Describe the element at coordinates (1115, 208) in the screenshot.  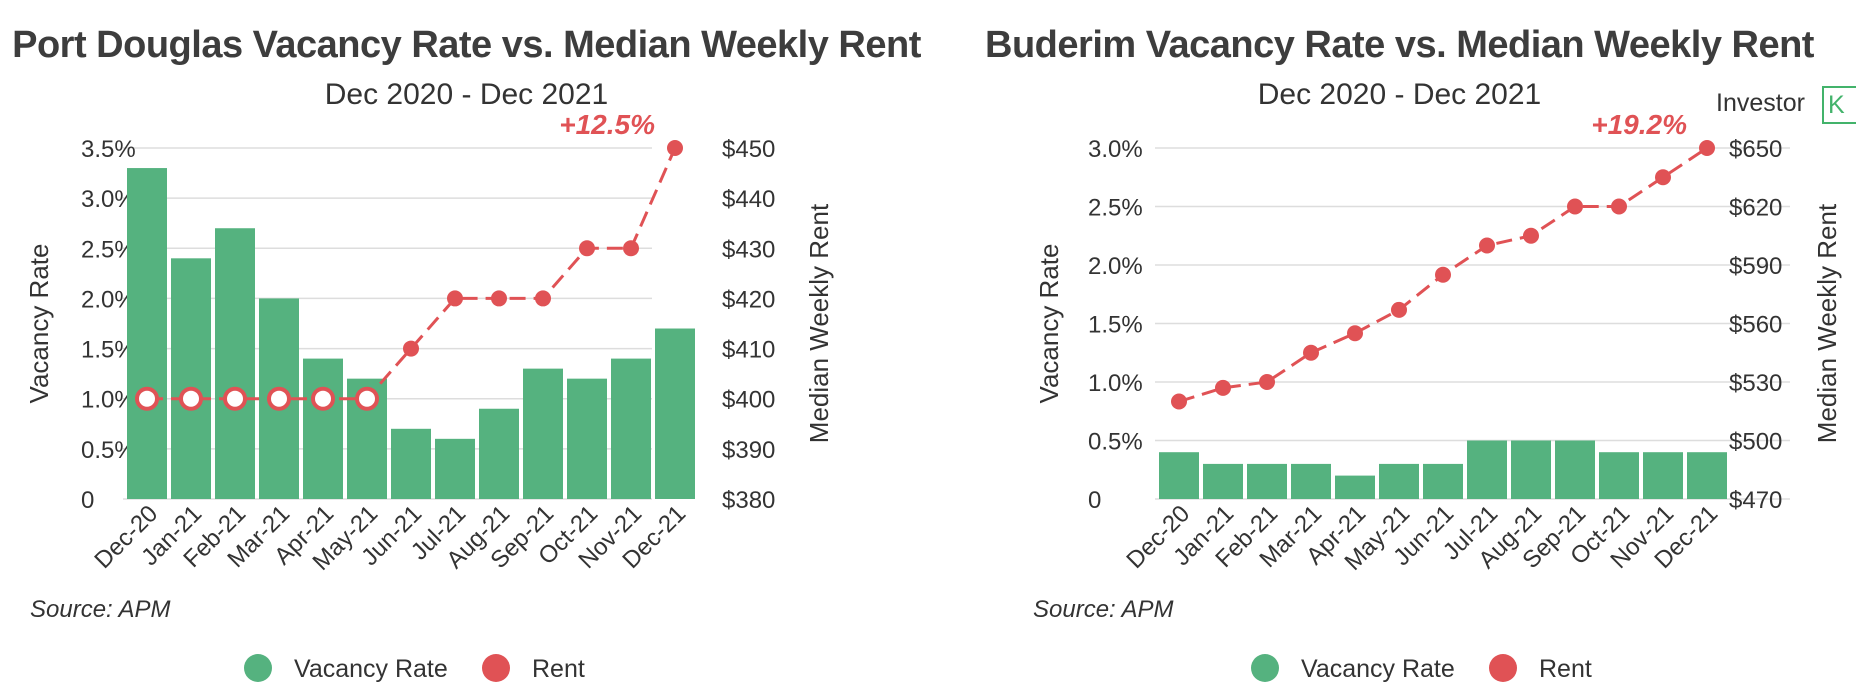
I see `y-tick-label: 2.5%` at that location.